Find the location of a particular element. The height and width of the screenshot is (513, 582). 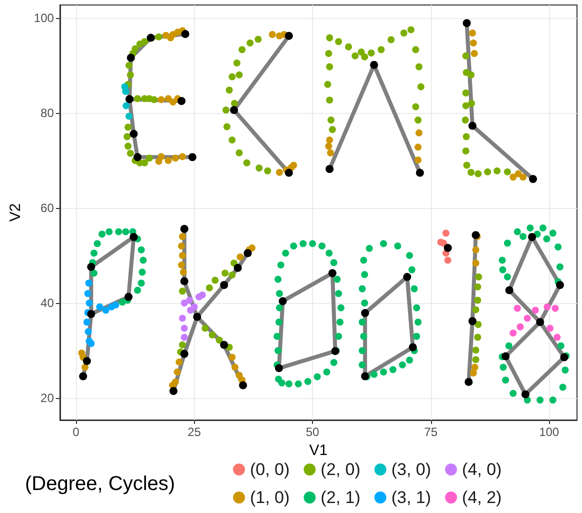

y-tick-label: 100 is located at coordinates (44, 17).